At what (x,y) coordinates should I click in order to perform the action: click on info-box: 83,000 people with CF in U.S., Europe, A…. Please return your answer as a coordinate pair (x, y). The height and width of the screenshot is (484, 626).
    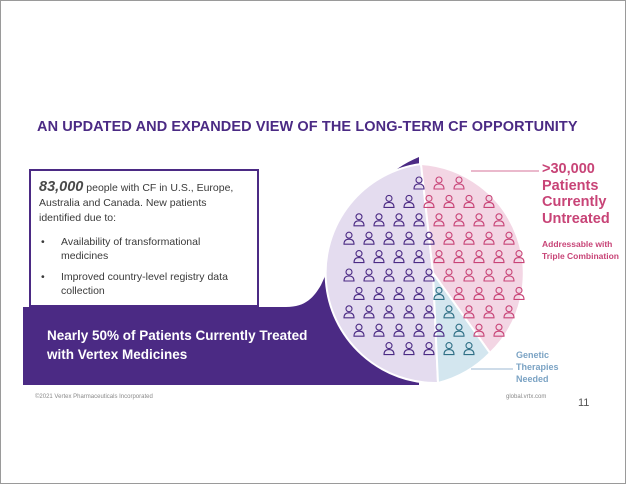
    Looking at the image, I should click on (144, 238).